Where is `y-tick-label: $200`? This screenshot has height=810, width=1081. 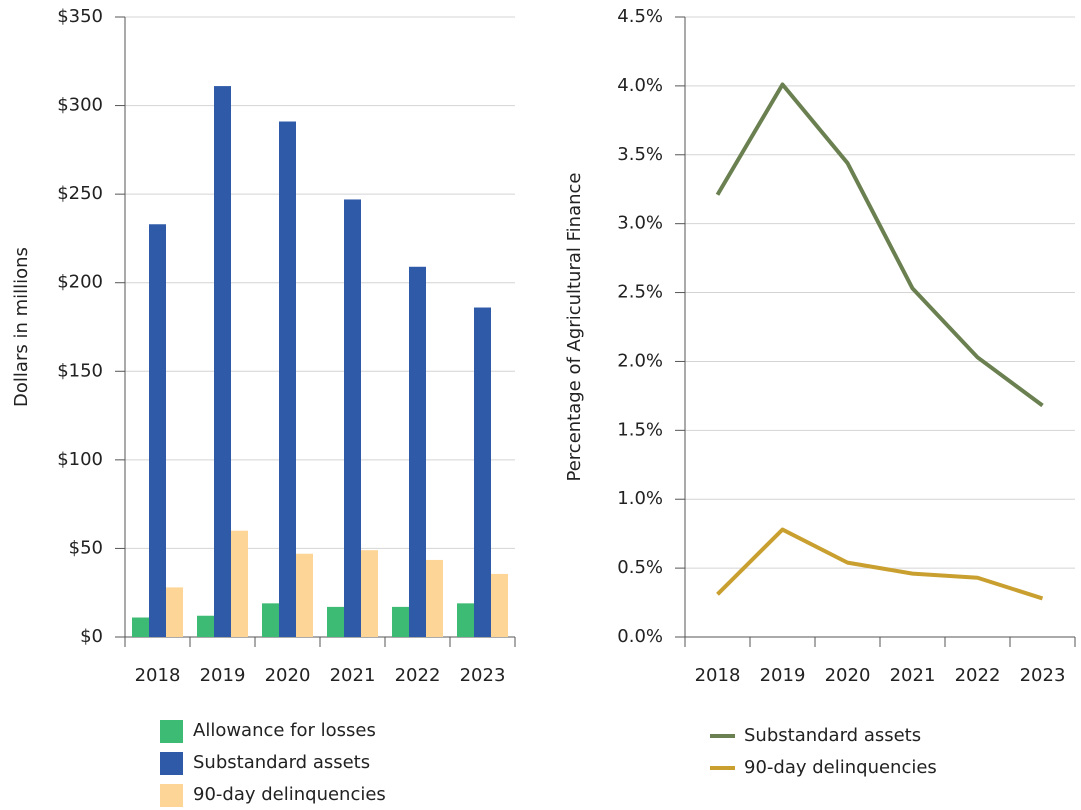 y-tick-label: $200 is located at coordinates (80, 282).